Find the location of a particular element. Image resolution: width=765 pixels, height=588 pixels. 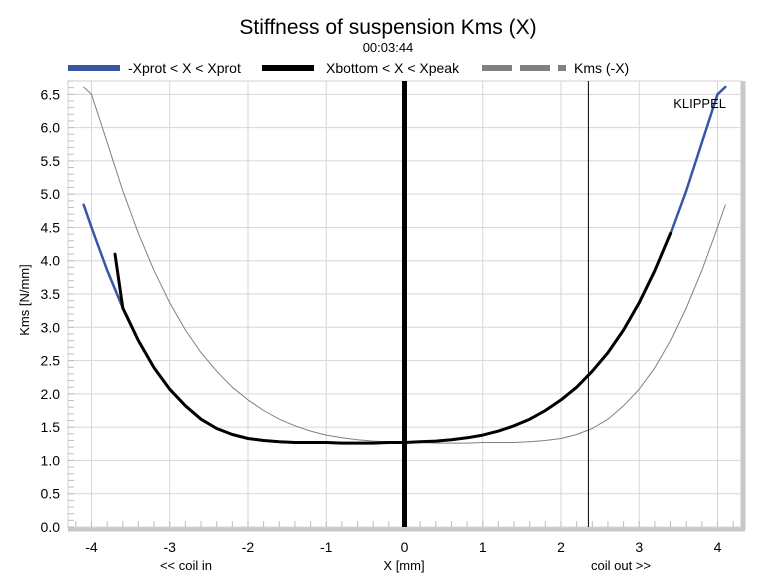

y-tick-label: 1.0 is located at coordinates (51, 460).